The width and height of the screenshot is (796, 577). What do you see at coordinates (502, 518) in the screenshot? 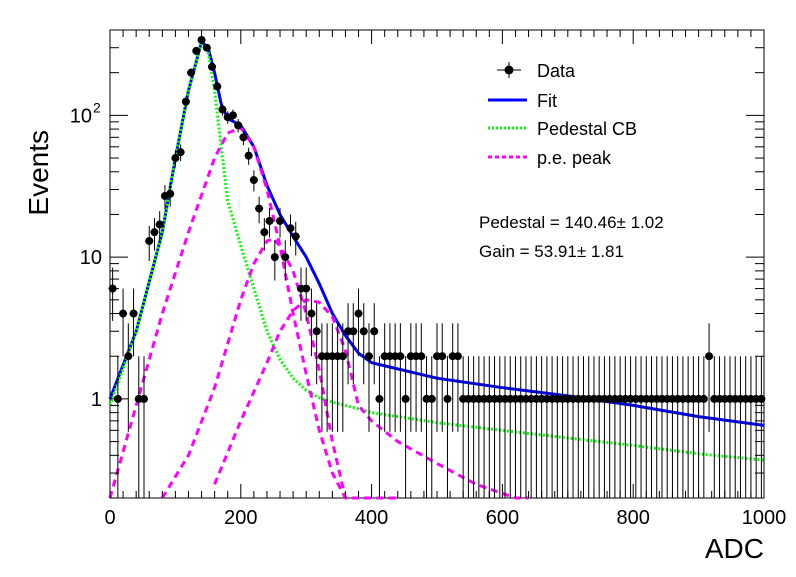
I see `x-tick-label: 600` at bounding box center [502, 518].